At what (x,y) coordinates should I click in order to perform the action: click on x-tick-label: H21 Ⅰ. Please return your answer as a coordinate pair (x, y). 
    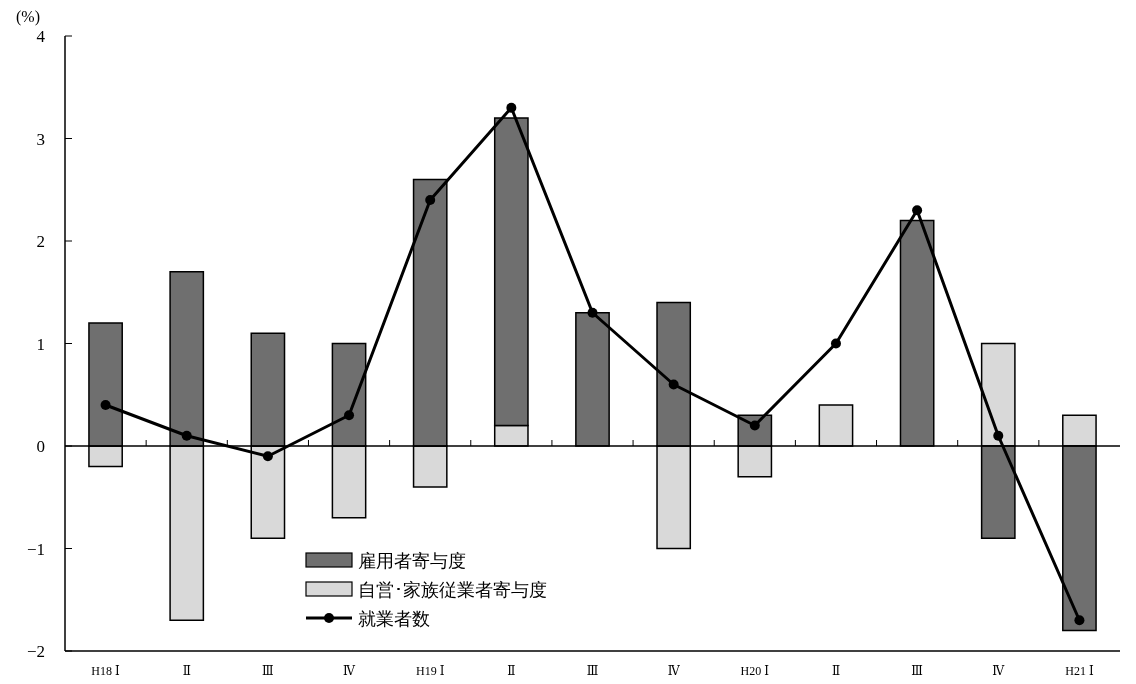
    Looking at the image, I should click on (1079, 671).